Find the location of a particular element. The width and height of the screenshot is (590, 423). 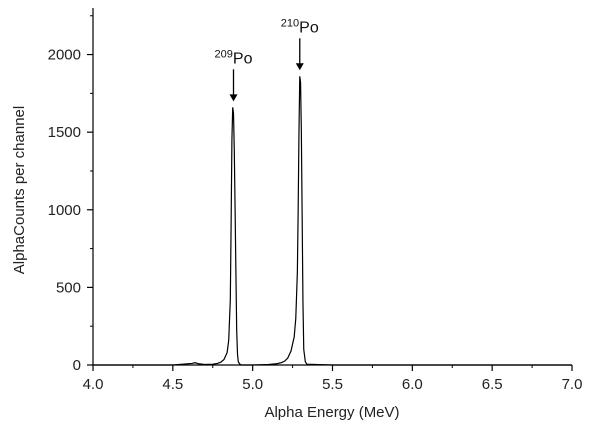

x-tick-label: 4.0 is located at coordinates (93, 384).